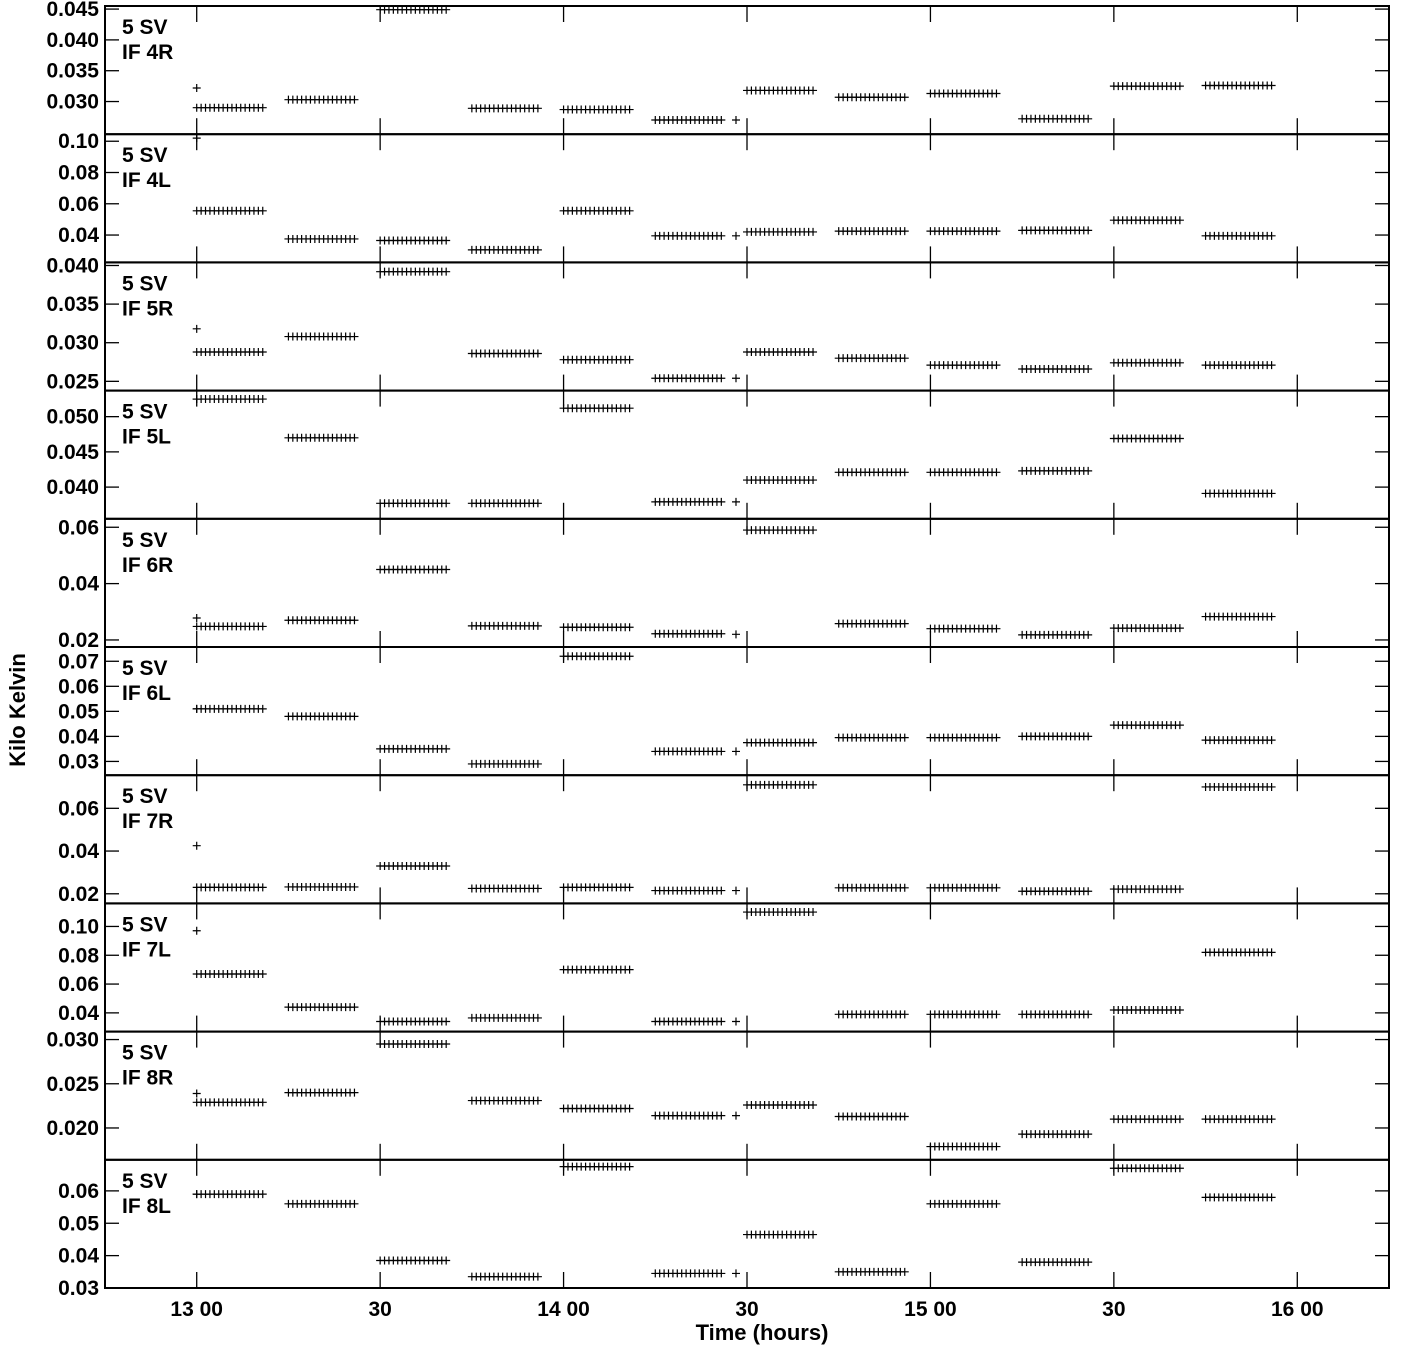  What do you see at coordinates (147, 821) in the screenshot?
I see `panel-if-label: IF 7R` at bounding box center [147, 821].